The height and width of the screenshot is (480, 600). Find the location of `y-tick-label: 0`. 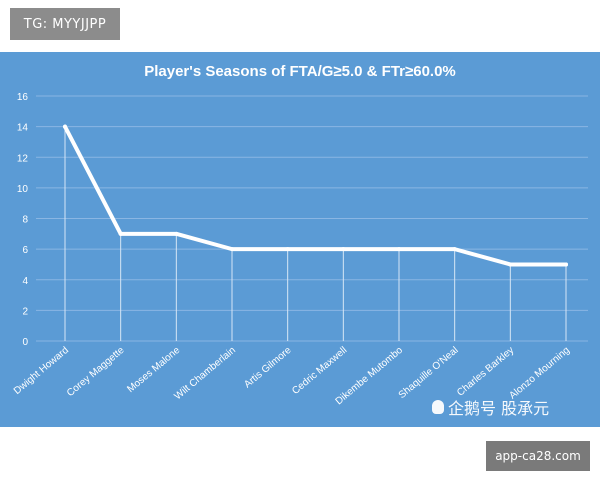

y-tick-label: 0 is located at coordinates (25, 342).